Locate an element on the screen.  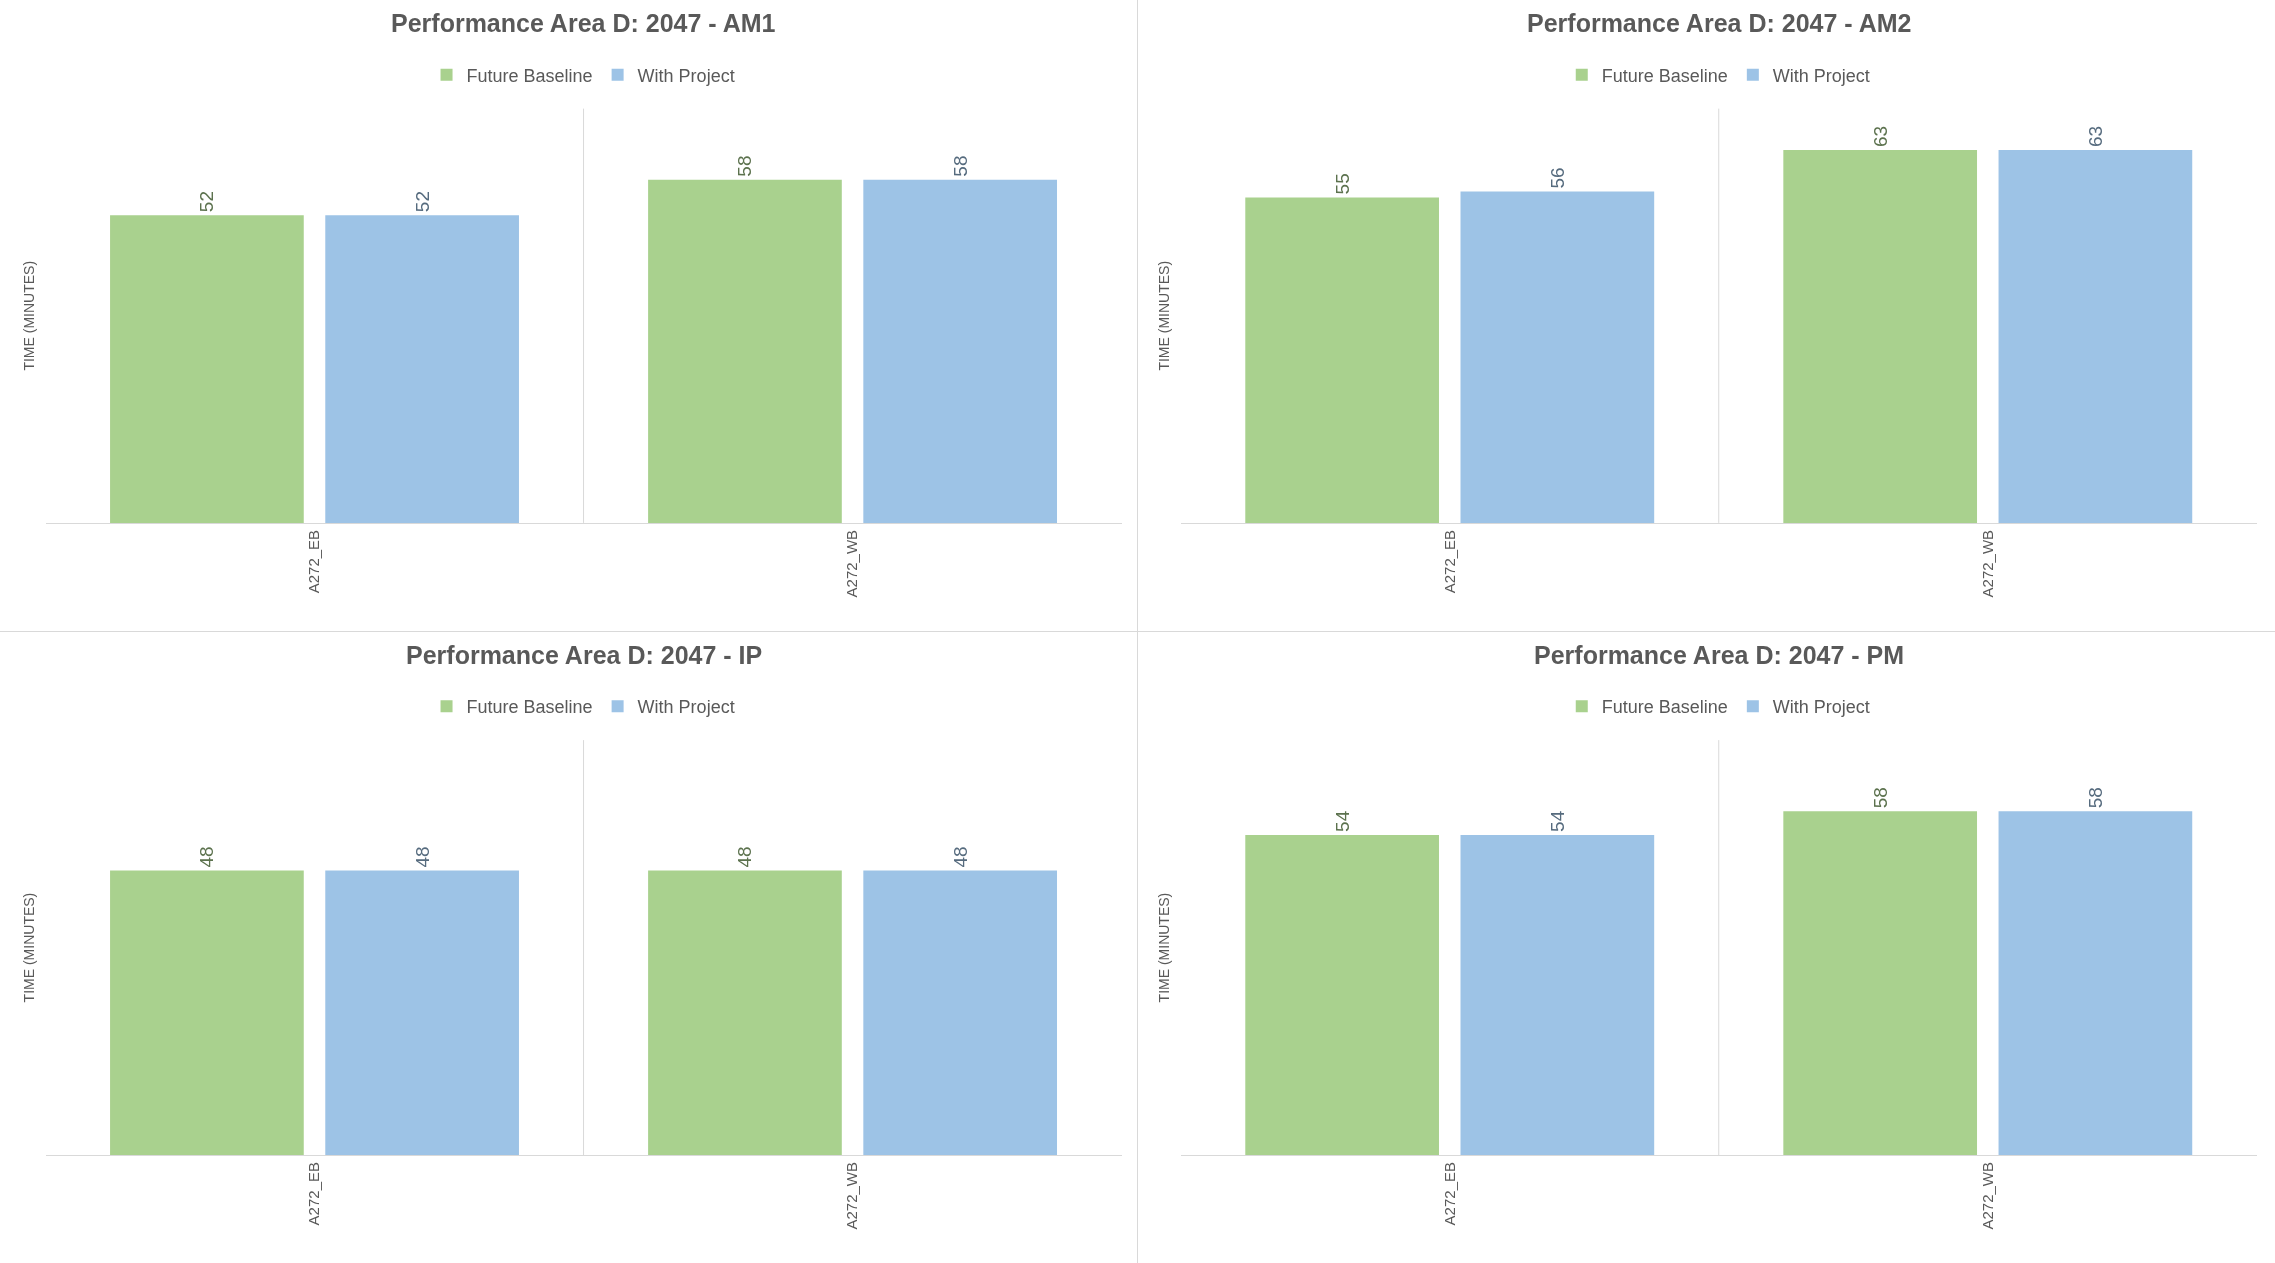
chart-title: Performance Area D: 2047 - IP is located at coordinates (584, 655).